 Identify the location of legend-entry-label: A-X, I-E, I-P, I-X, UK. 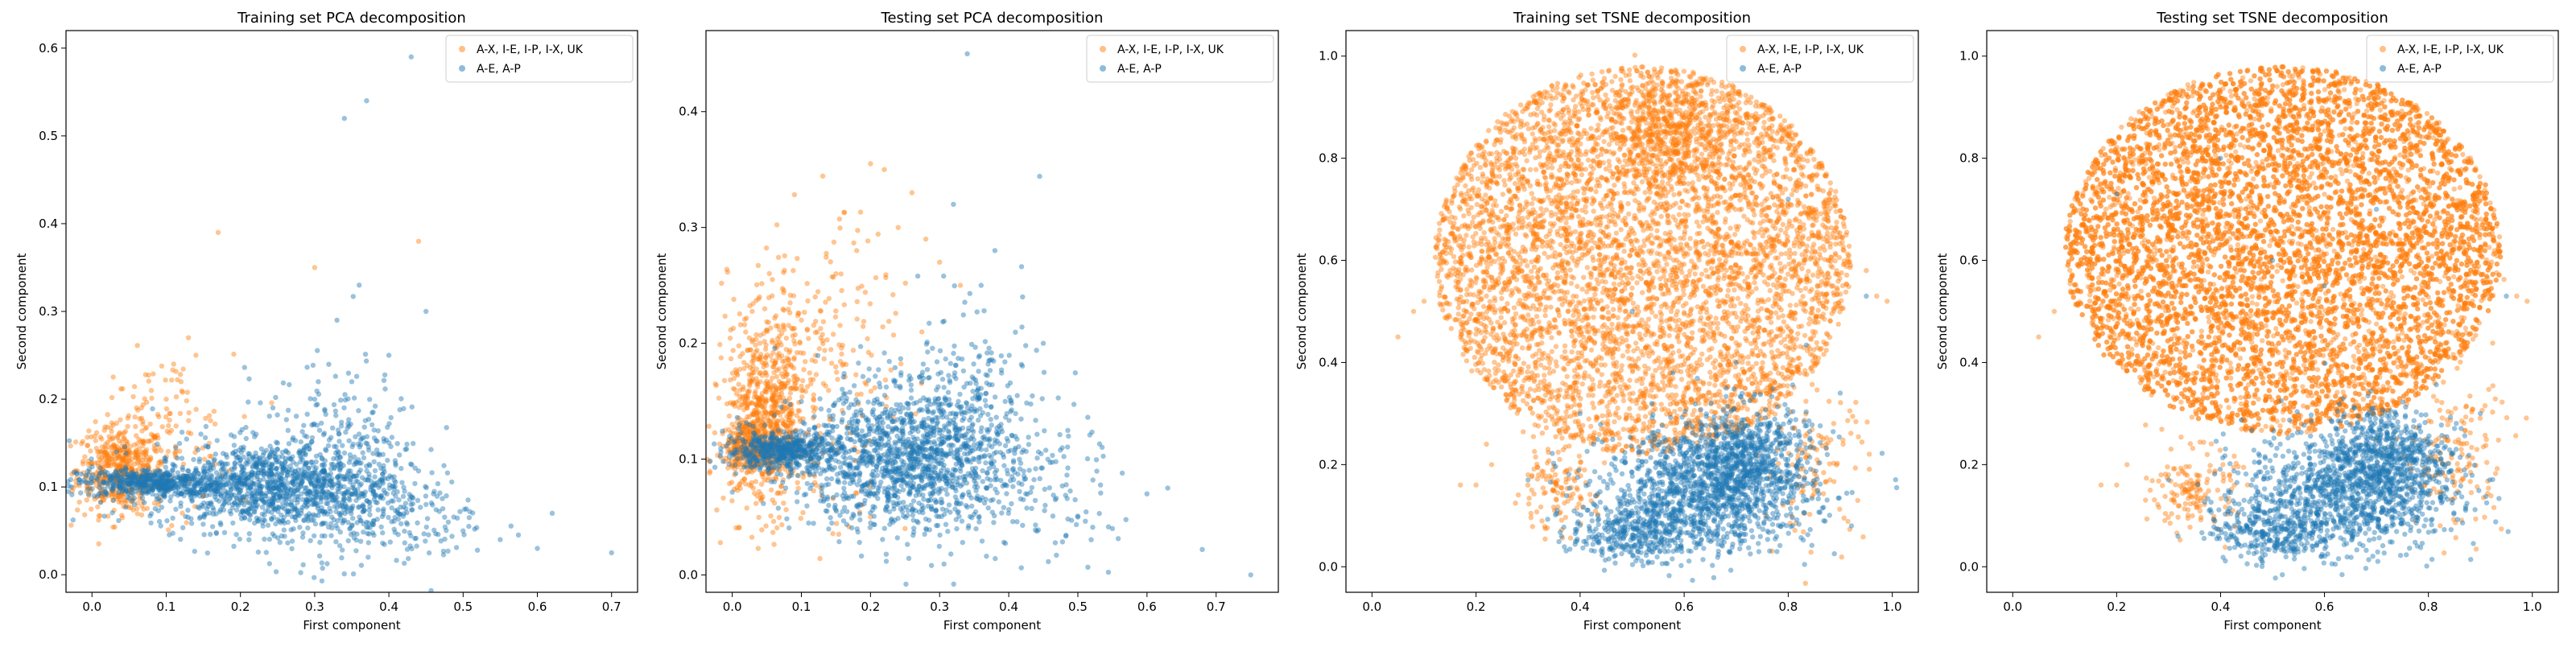
(530, 49).